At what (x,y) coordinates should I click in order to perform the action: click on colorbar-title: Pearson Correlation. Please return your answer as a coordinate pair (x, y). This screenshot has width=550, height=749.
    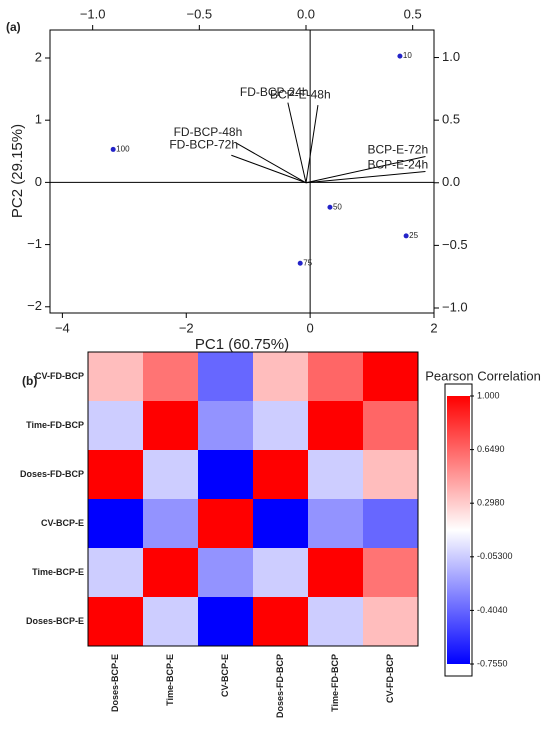
    Looking at the image, I should click on (483, 375).